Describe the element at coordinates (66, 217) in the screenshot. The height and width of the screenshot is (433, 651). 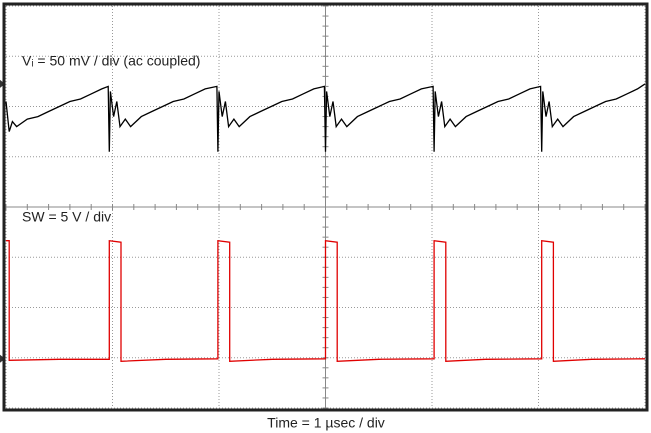
I see `series-label: SW = 5 V / div` at that location.